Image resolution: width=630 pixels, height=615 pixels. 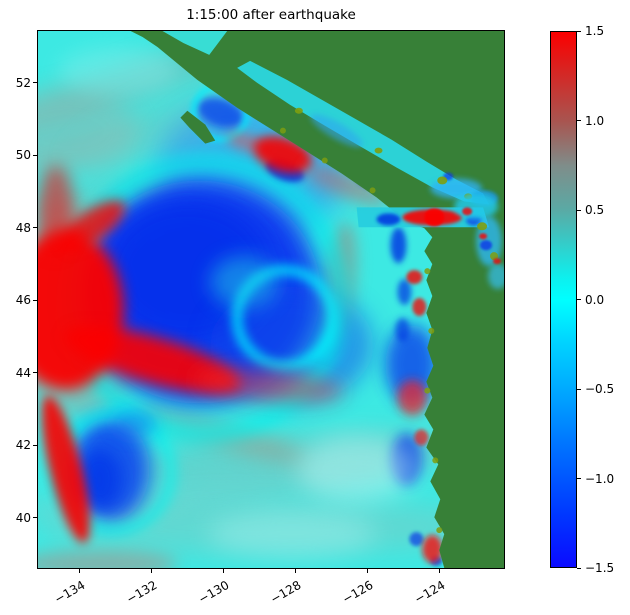 What do you see at coordinates (23, 372) in the screenshot?
I see `y-tick-label: 44` at bounding box center [23, 372].